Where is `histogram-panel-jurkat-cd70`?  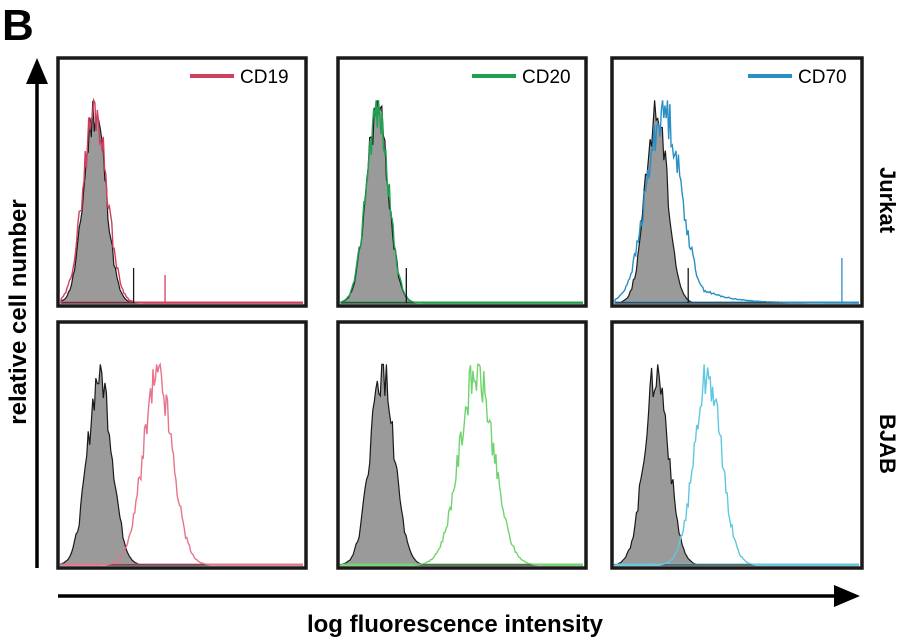
histogram-panel-jurkat-cd70 is located at coordinates (737, 182).